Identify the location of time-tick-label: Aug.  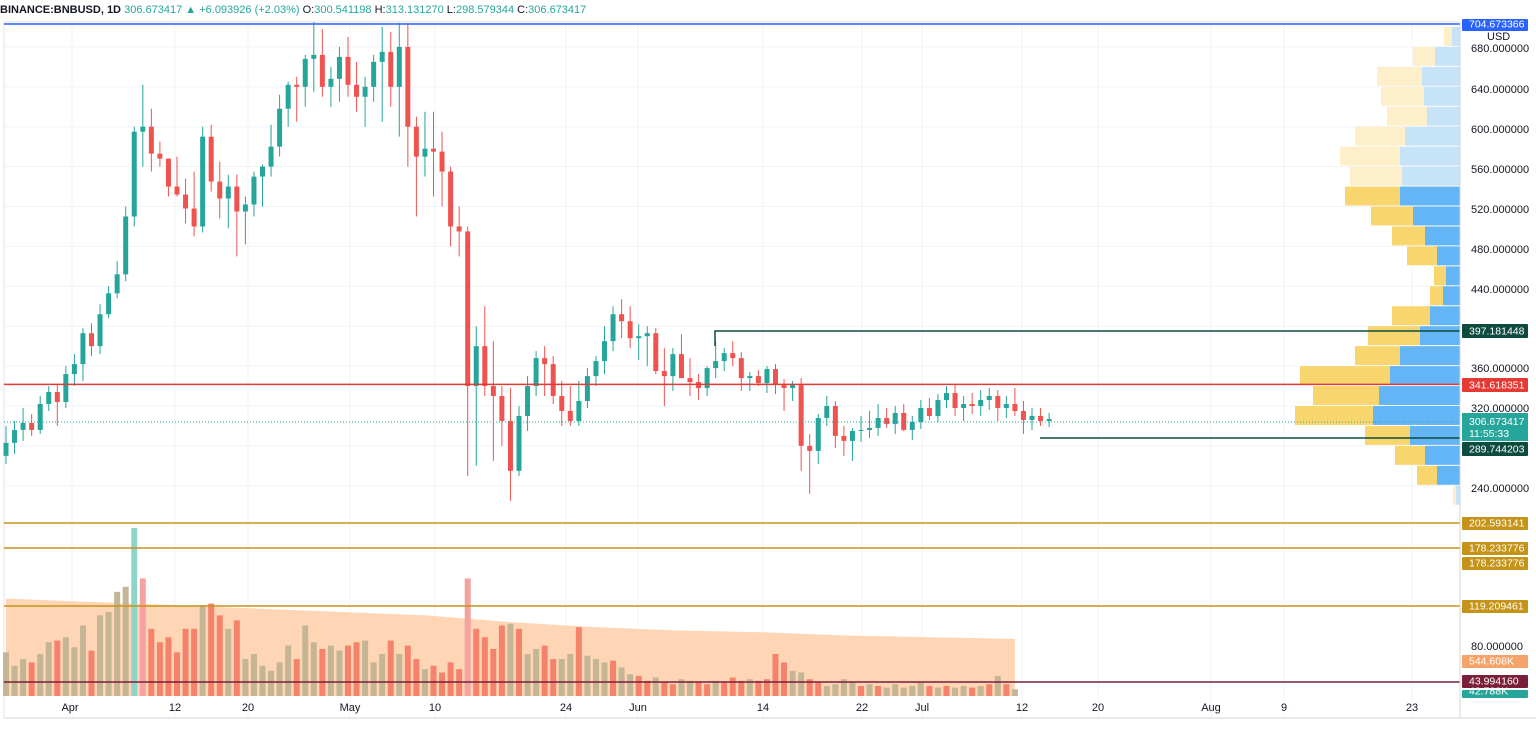
(1211, 708).